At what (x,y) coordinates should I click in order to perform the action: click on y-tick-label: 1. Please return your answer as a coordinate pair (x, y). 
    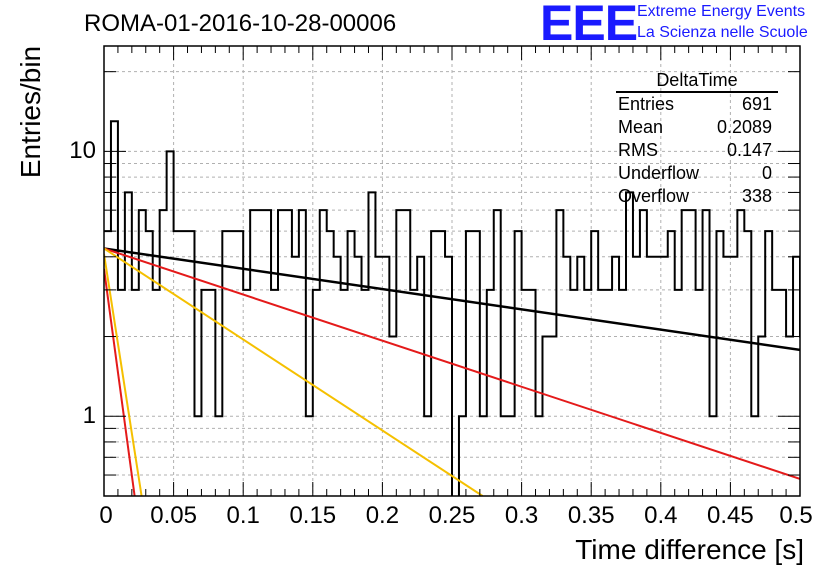
    Looking at the image, I should click on (89, 416).